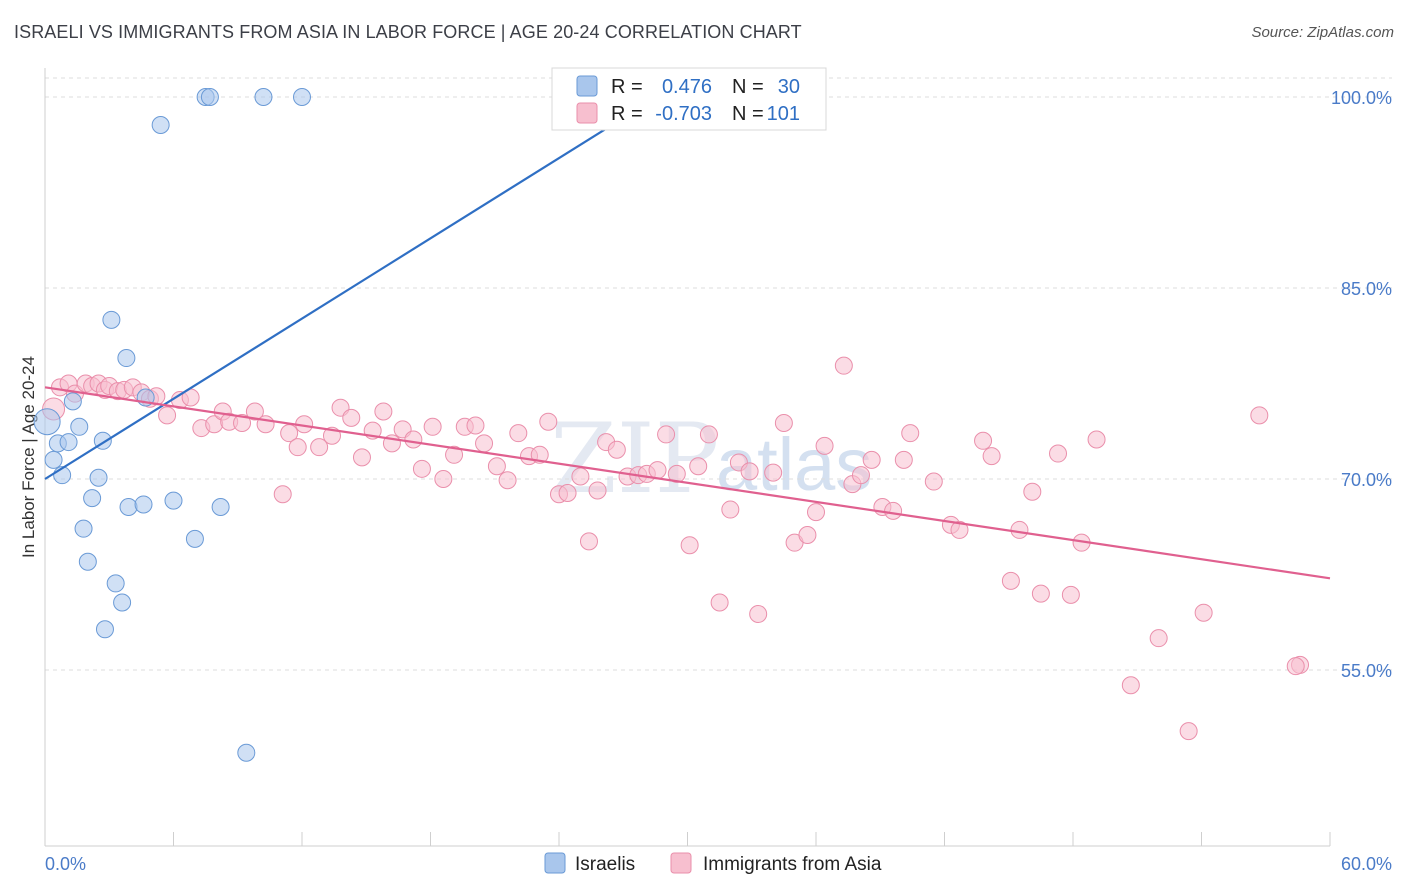 The image size is (1406, 892). I want to click on y-axis-tick-labels: 100.0% 85.0% 70.0% 55.0%, so click(1361, 384).